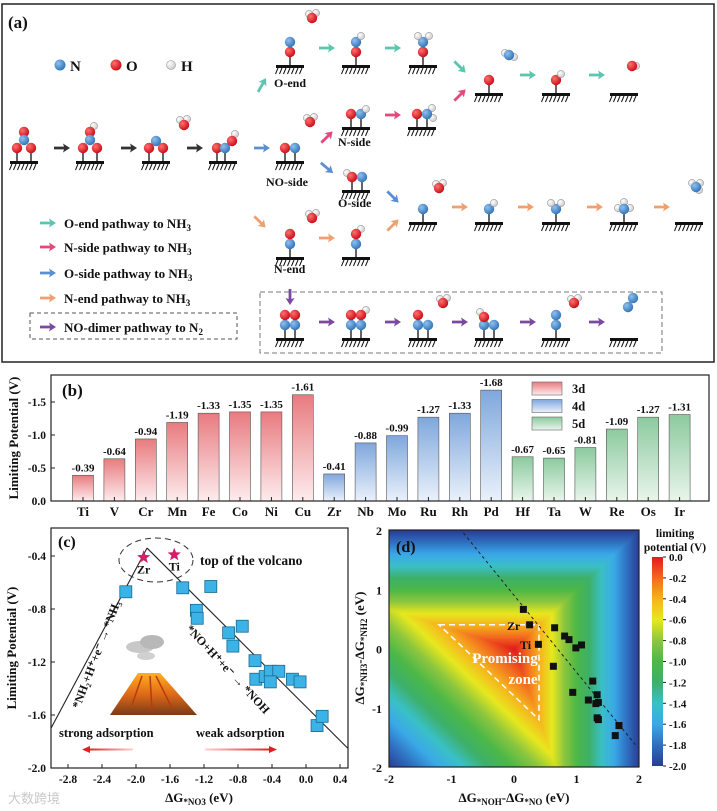 This screenshot has width=717, height=811. What do you see at coordinates (554, 511) in the screenshot?
I see `x-category-label: Ta` at bounding box center [554, 511].